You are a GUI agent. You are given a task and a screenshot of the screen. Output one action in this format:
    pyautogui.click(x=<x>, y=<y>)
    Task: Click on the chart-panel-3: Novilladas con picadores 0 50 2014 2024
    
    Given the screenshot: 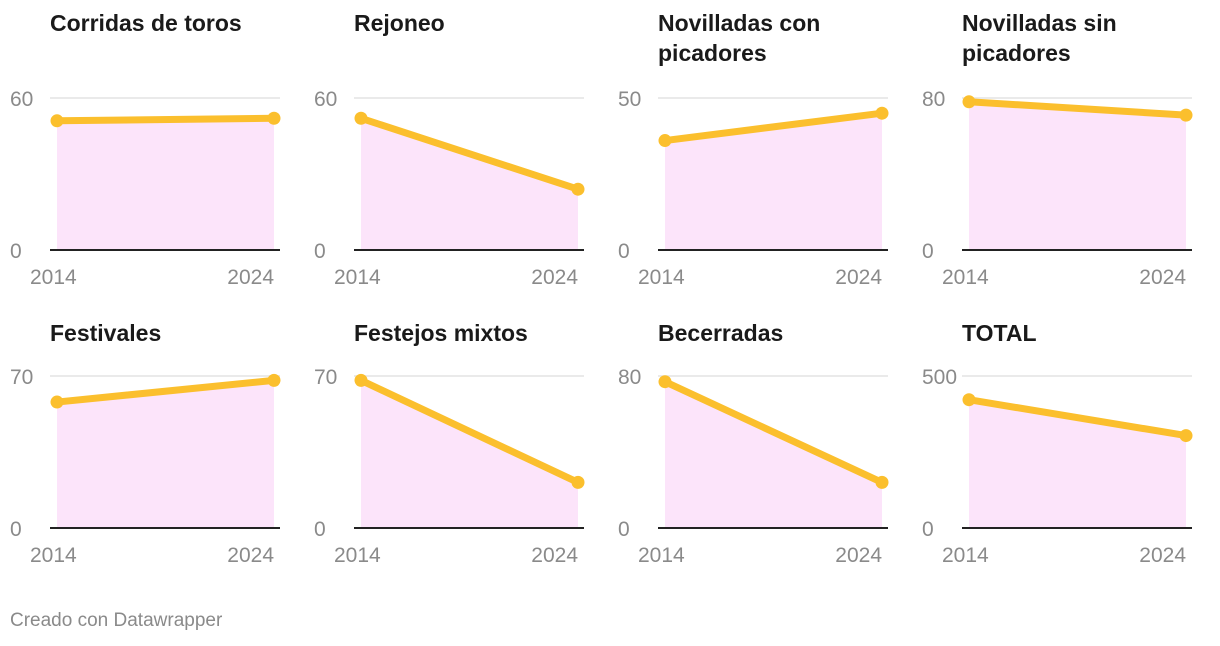 What is the action you would take?
    pyautogui.click(x=753, y=145)
    